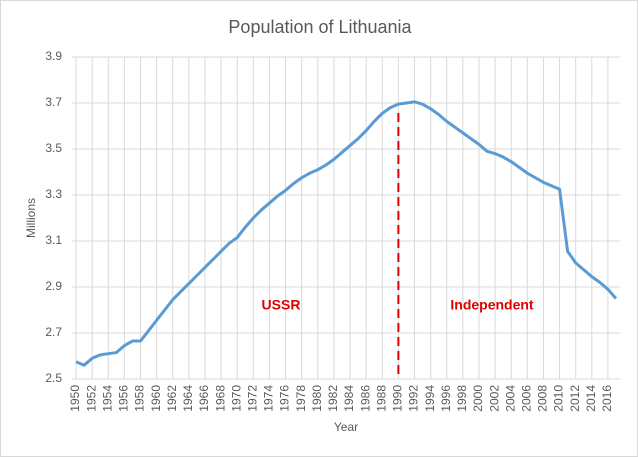  Describe the element at coordinates (381, 398) in the screenshot. I see `x-tick-label: 1988` at that location.